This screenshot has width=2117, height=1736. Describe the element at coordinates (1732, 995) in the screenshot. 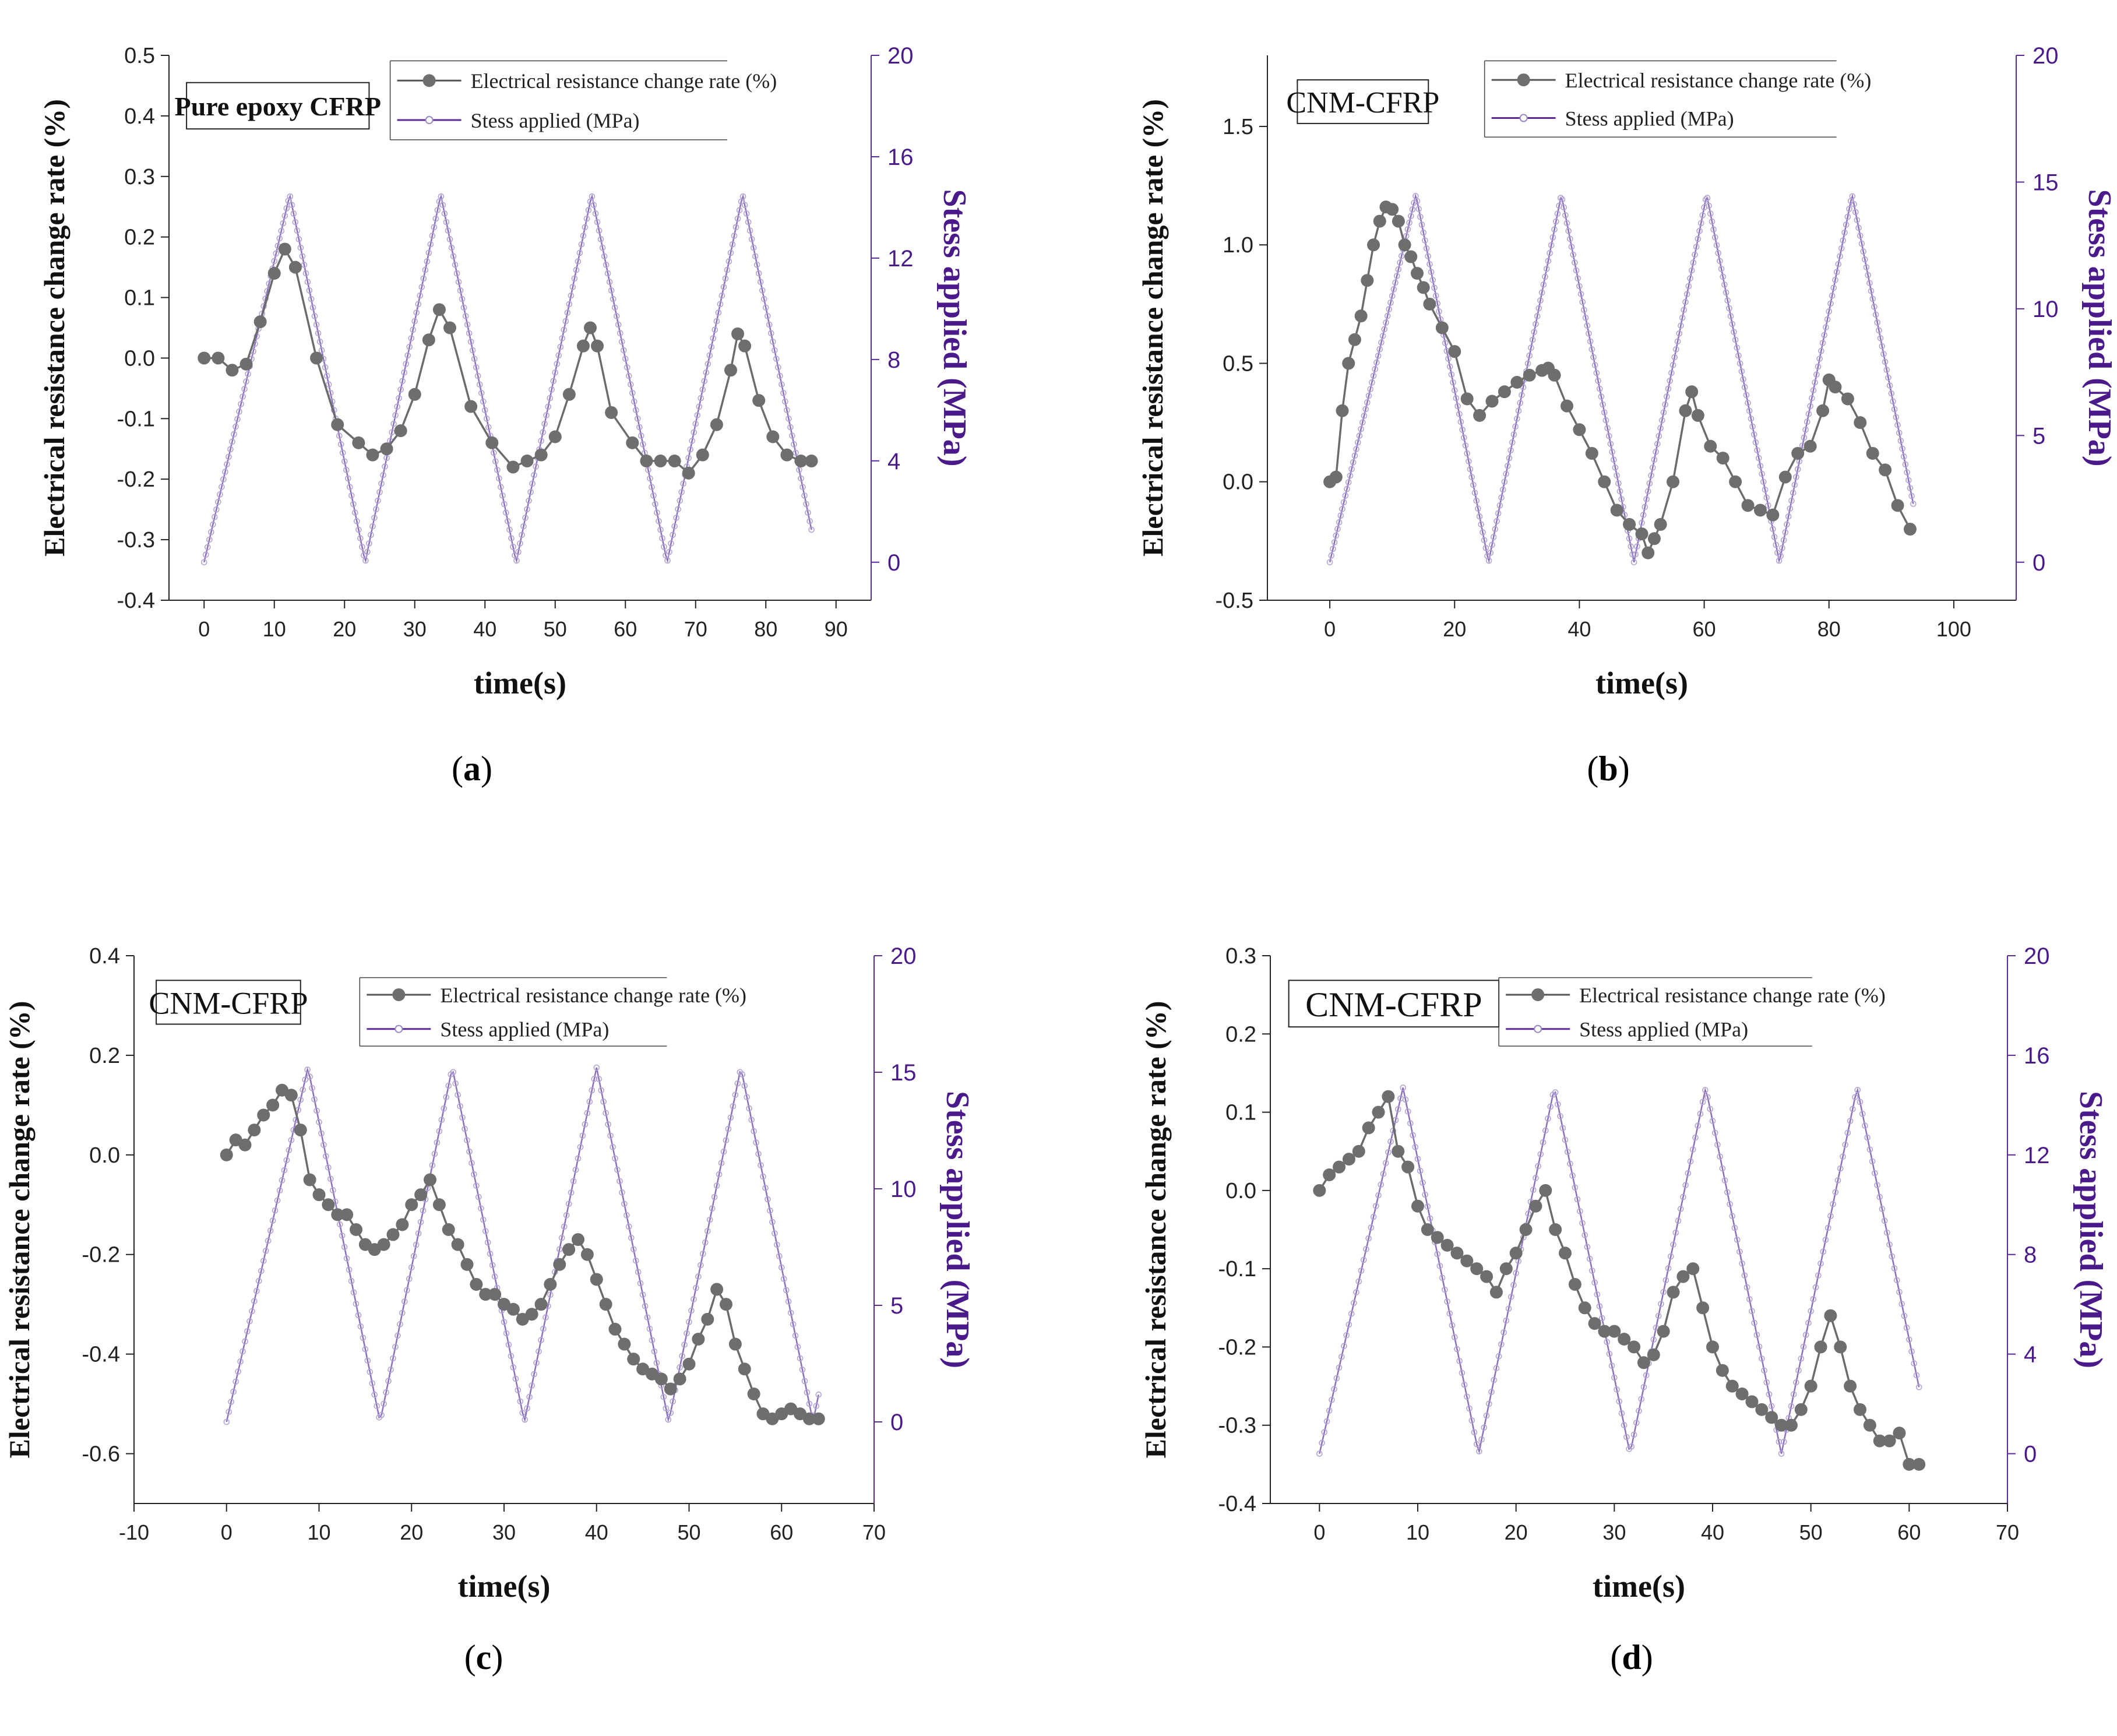

I see `legend-label-resistance: Electrical resistance change rate (%)` at that location.